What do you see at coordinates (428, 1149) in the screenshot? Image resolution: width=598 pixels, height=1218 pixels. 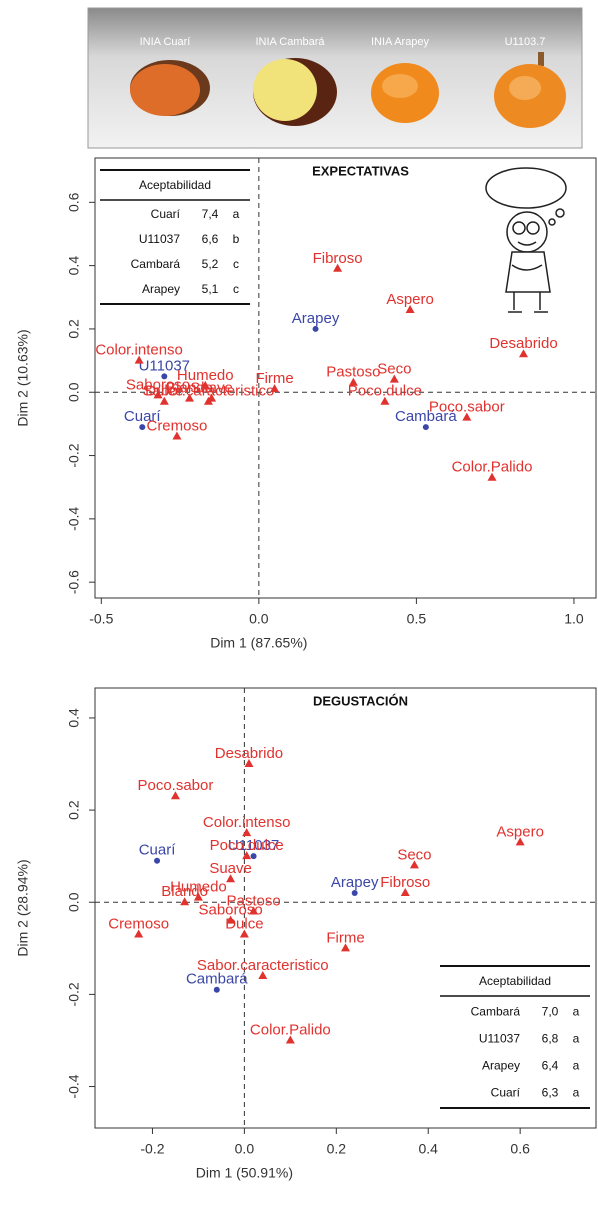 I see `x-tick-label: 0.4` at bounding box center [428, 1149].